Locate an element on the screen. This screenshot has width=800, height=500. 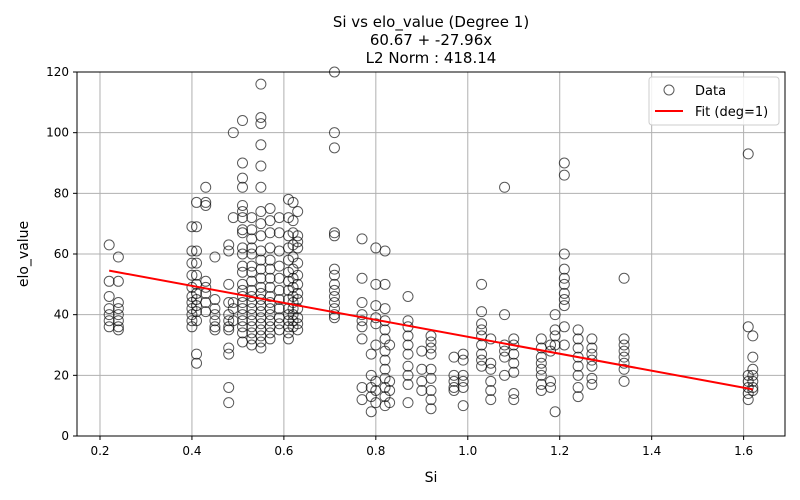
x-tick-label: 0.8 is located at coordinates (375, 451).